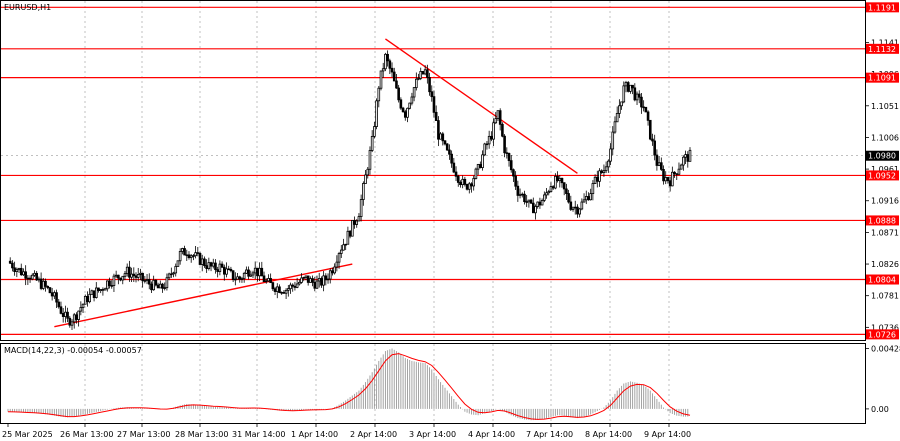  Describe the element at coordinates (882, 155) in the screenshot. I see `current-price-label-bg` at that location.